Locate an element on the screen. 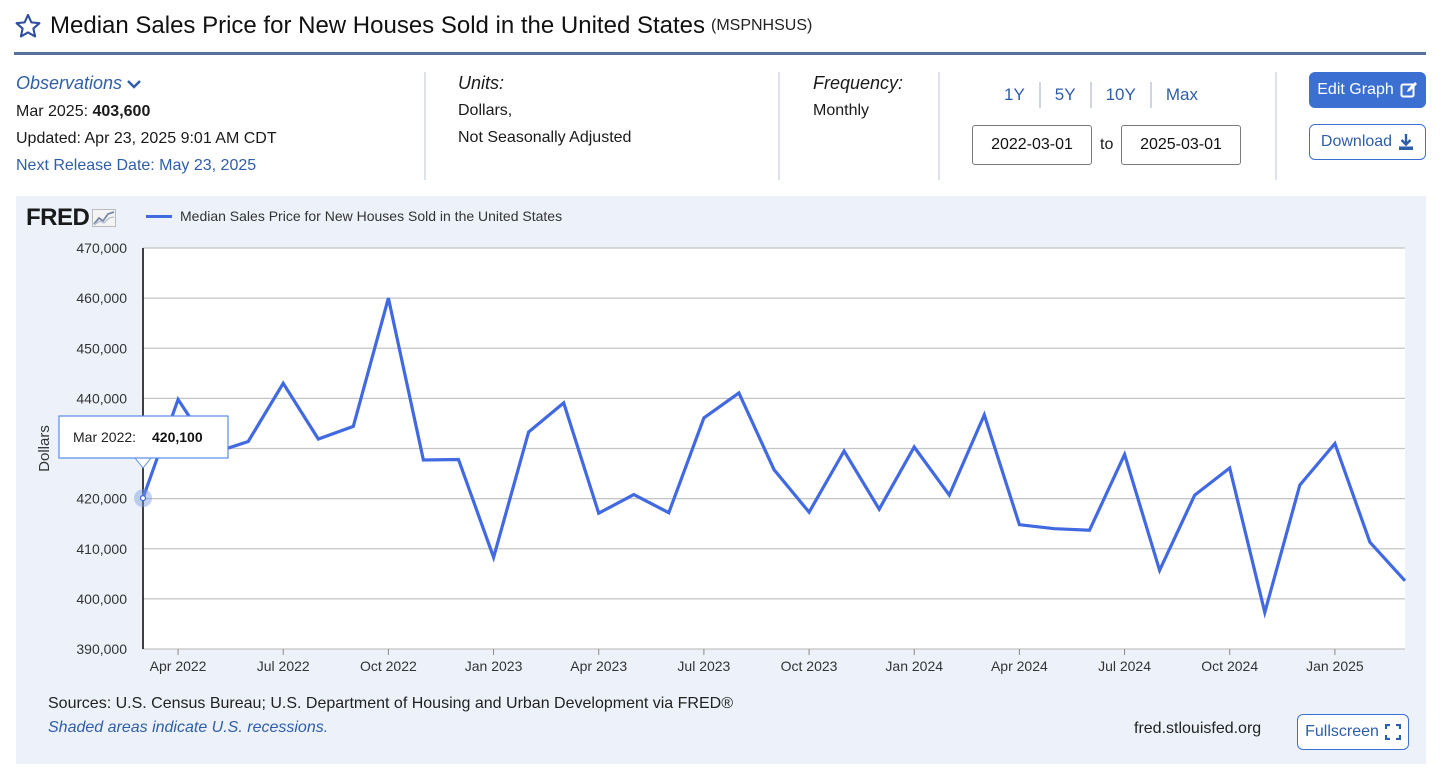 The width and height of the screenshot is (1456, 776). observations-toggle: Observations is located at coordinates (79, 83).